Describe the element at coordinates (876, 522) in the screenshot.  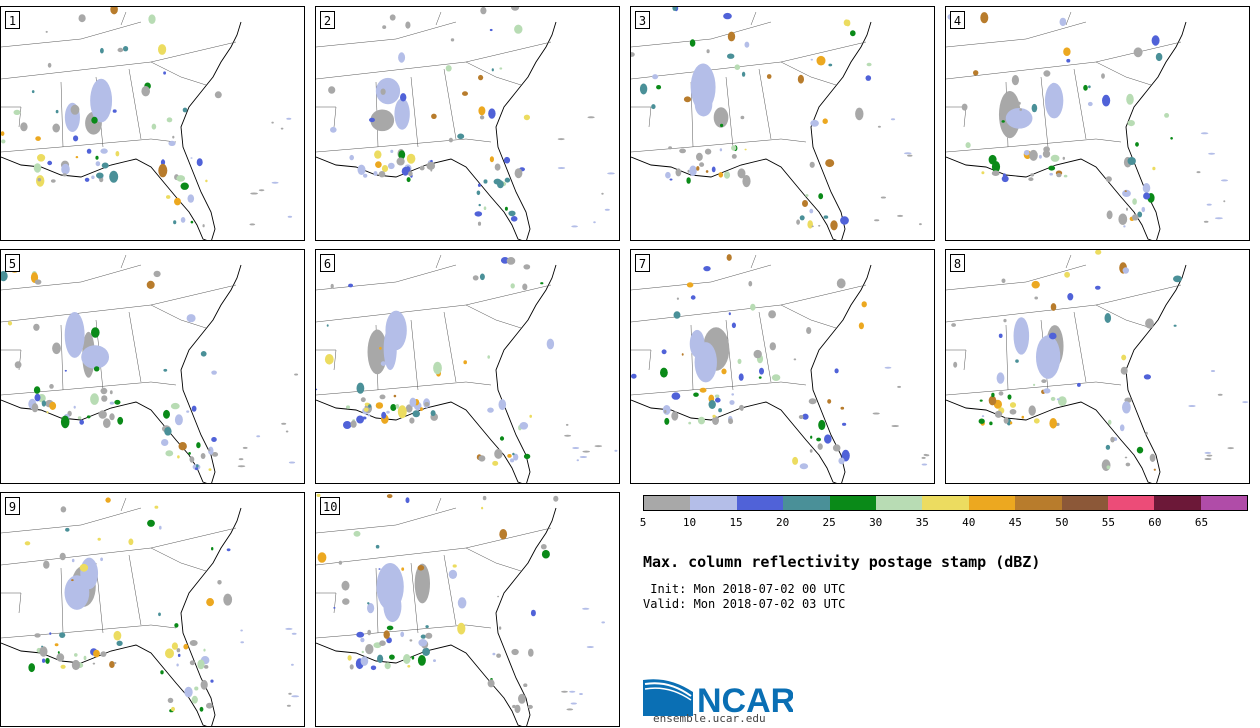
I see `colorbar-tick-label: 30` at that location.